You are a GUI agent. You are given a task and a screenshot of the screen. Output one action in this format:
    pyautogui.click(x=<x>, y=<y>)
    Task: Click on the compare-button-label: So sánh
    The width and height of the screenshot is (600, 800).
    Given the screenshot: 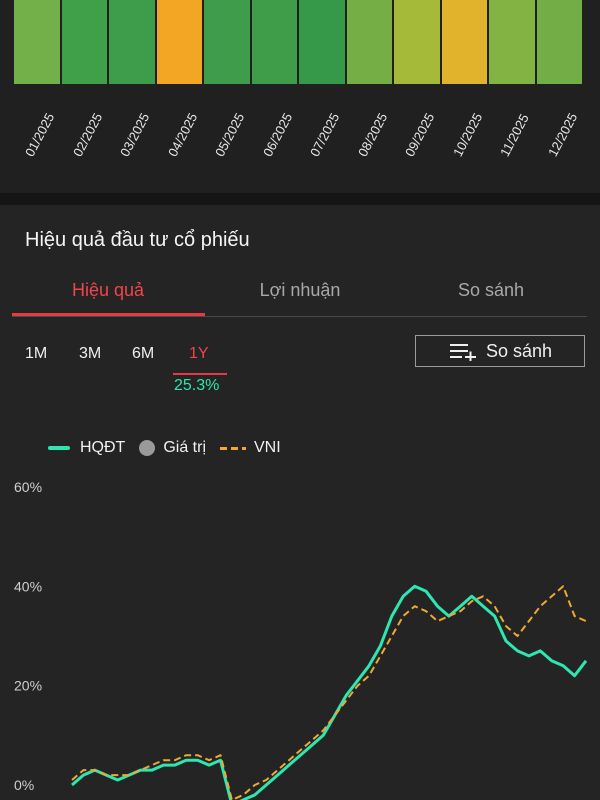 What is the action you would take?
    pyautogui.click(x=519, y=350)
    